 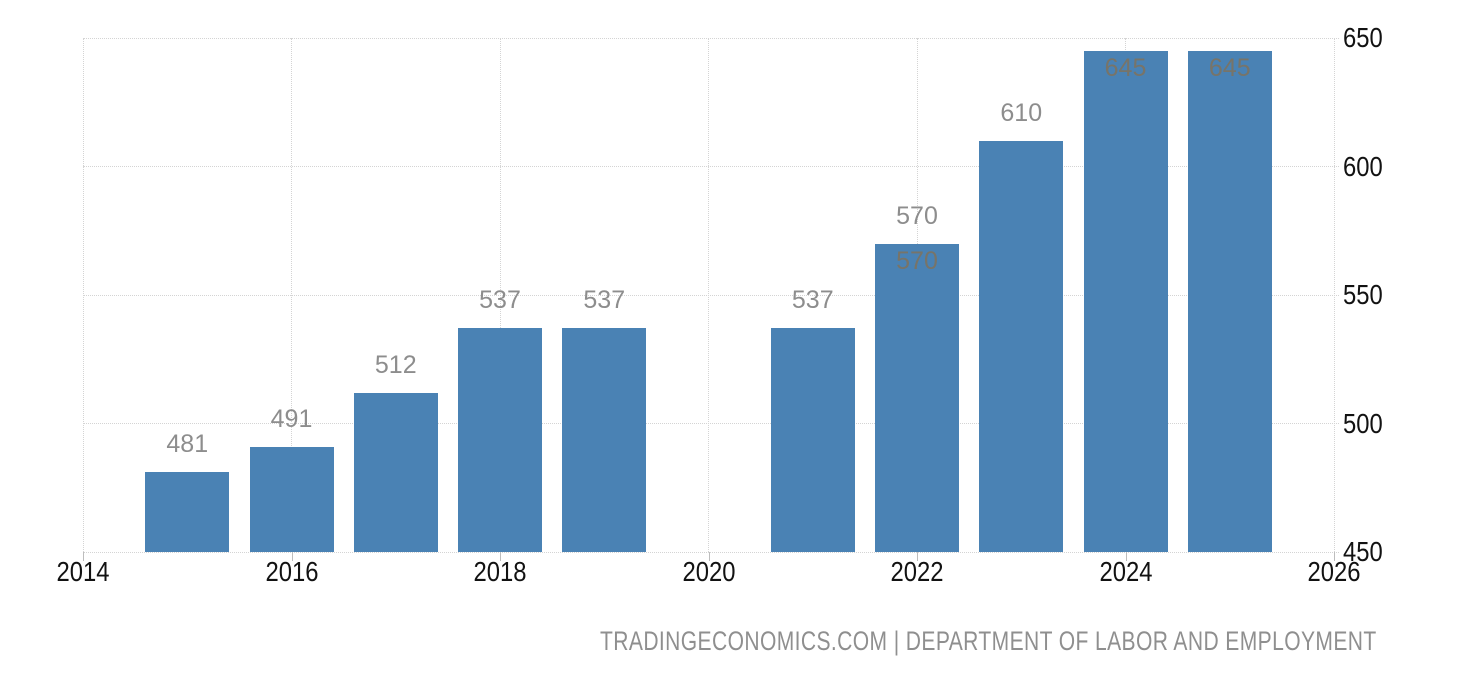 I want to click on y-axis-label: 600, so click(x=1363, y=166).